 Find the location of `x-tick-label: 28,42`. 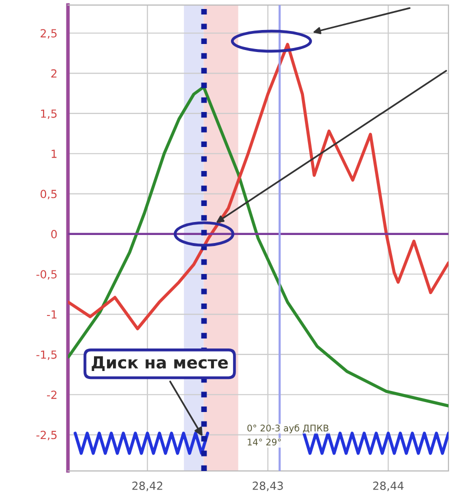

x-tick-label: 28,42 is located at coordinates (147, 487).